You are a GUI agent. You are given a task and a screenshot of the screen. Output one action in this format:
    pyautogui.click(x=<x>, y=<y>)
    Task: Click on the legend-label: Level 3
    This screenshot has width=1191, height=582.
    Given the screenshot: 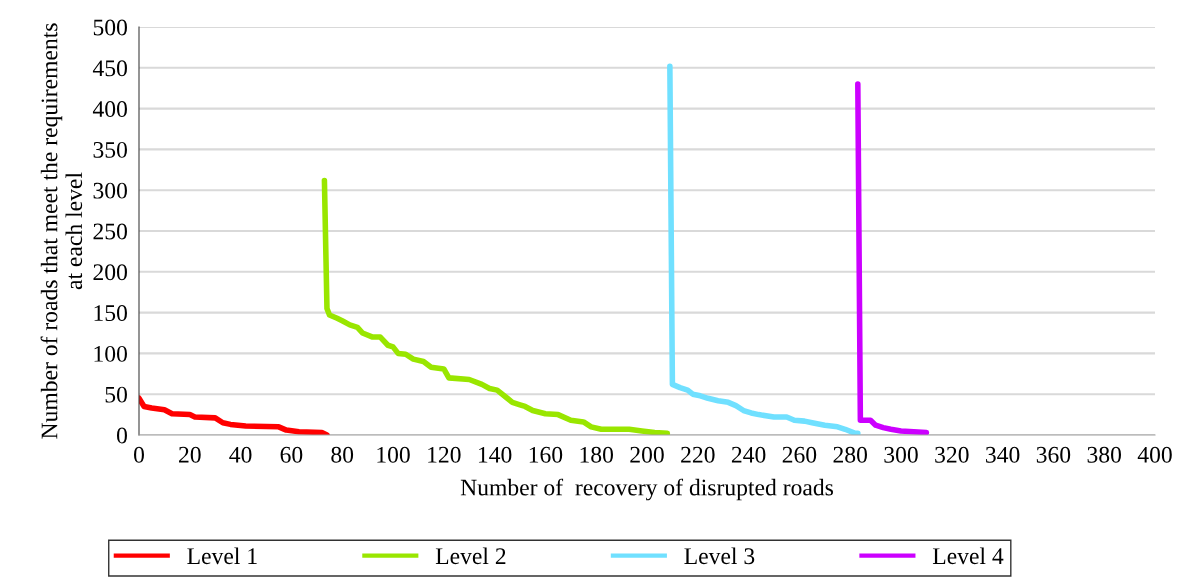 What is the action you would take?
    pyautogui.click(x=719, y=556)
    